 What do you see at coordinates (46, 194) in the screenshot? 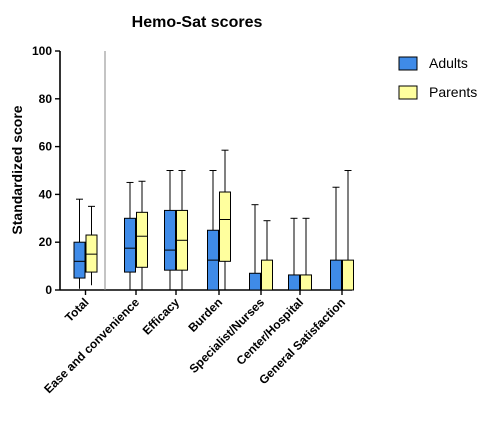
I see `y-tick-label: 40` at bounding box center [46, 194].